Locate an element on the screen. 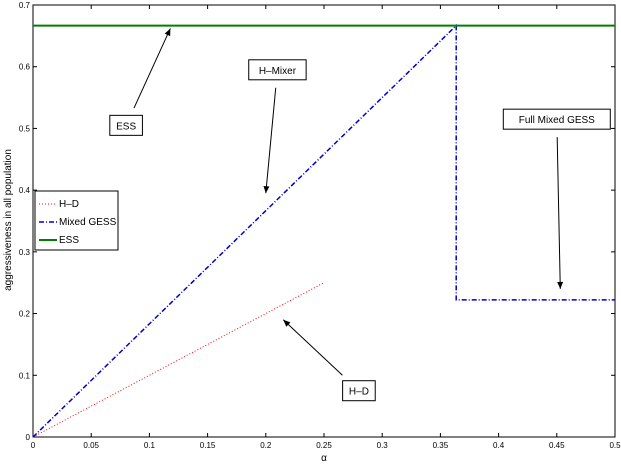 This screenshot has width=621, height=465. y-axis-label: aggressiveness in all population is located at coordinates (8, 220).